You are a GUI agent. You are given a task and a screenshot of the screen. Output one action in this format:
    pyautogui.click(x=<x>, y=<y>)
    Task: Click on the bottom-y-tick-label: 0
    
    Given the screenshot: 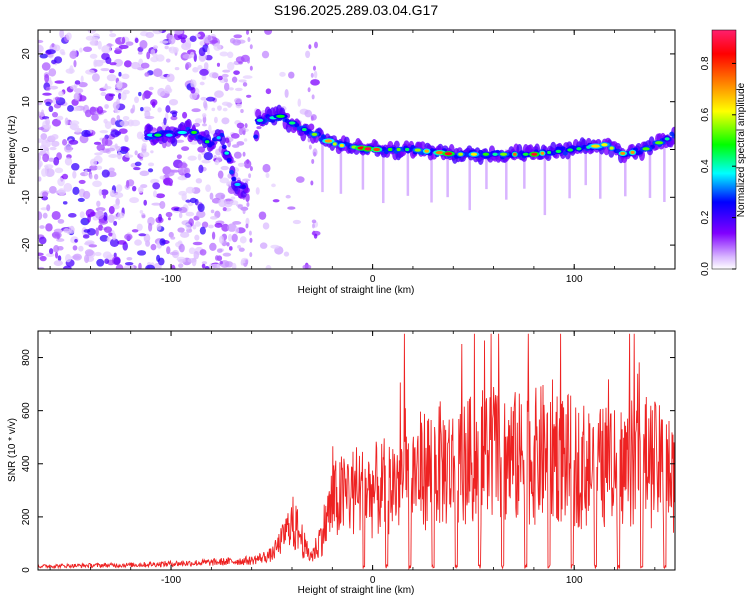 What is the action you would take?
    pyautogui.click(x=26, y=570)
    